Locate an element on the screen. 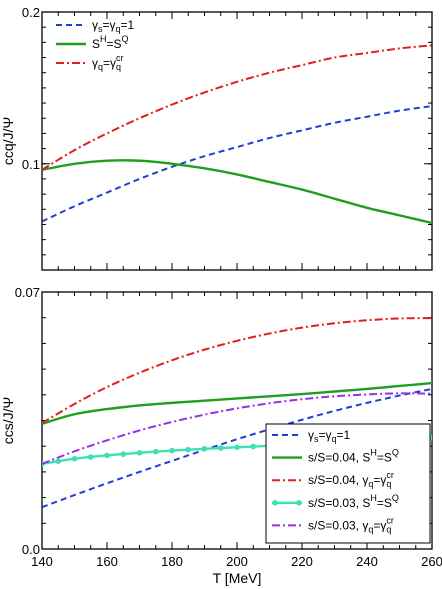 The height and width of the screenshot is (589, 442). legend-label: s/S=0.03, γq=γqcr is located at coordinates (351, 524).